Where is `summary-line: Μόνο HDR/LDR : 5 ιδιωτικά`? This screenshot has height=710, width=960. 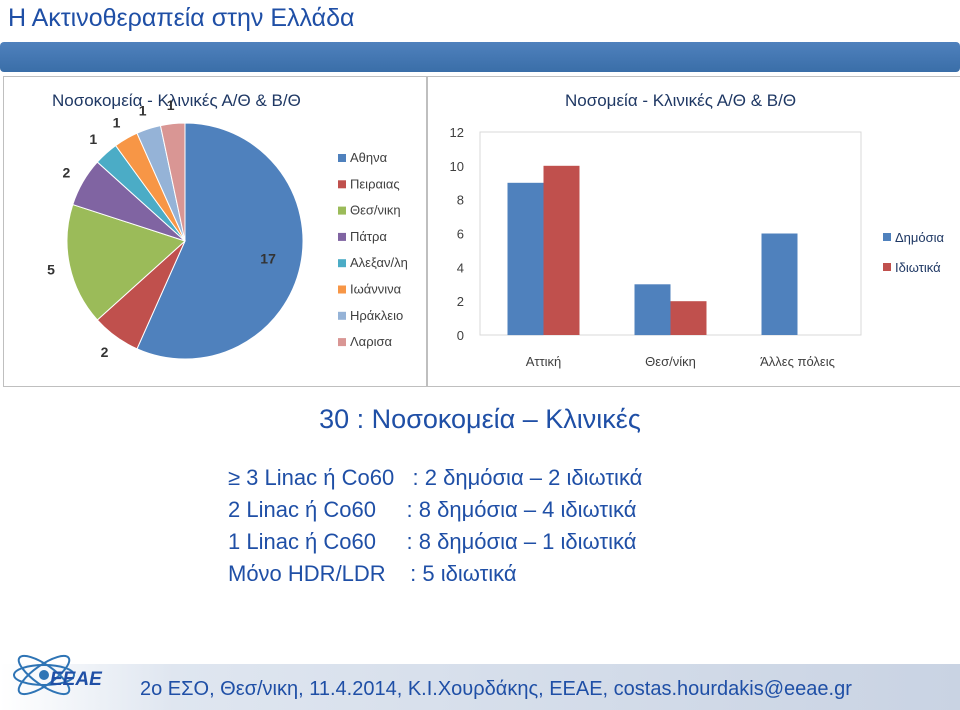 summary-line: Μόνο HDR/LDR : 5 ιδιωτικά is located at coordinates (372, 573).